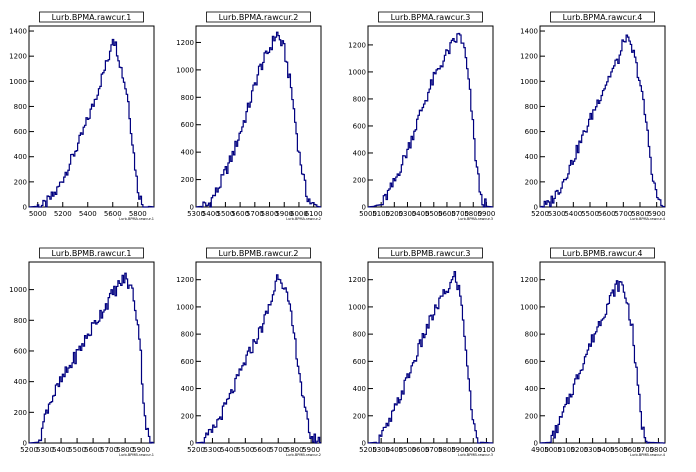  I want to click on chart-title: Lurb.BPMB.rawcur.4, so click(603, 253).